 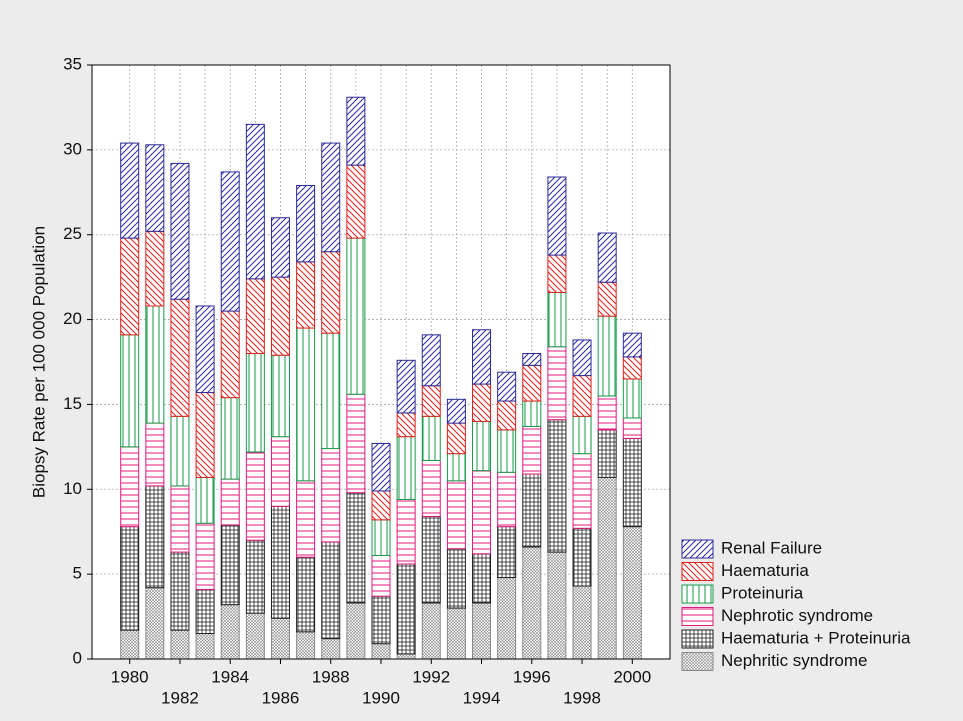 I want to click on y-tick-label: 30, so click(x=72, y=148).